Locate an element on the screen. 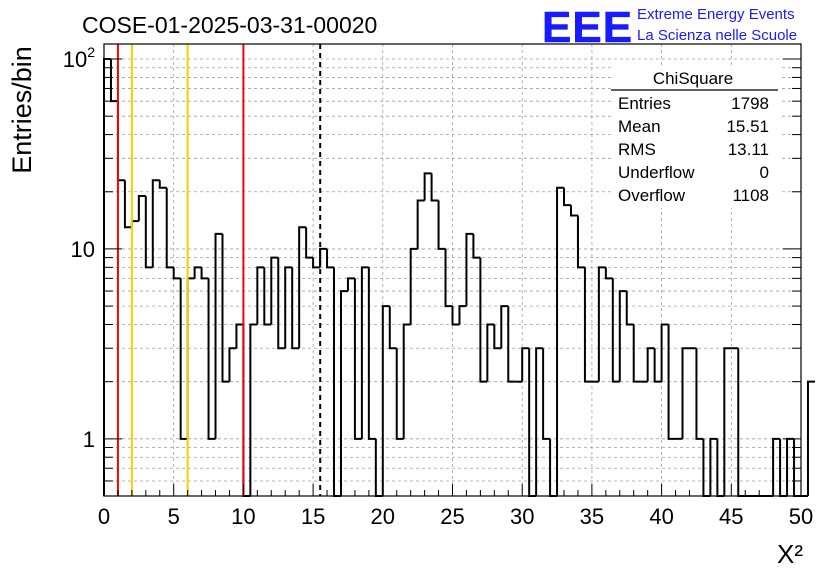 The image size is (836, 572). stats-row-value: 15.51 is located at coordinates (747, 126).